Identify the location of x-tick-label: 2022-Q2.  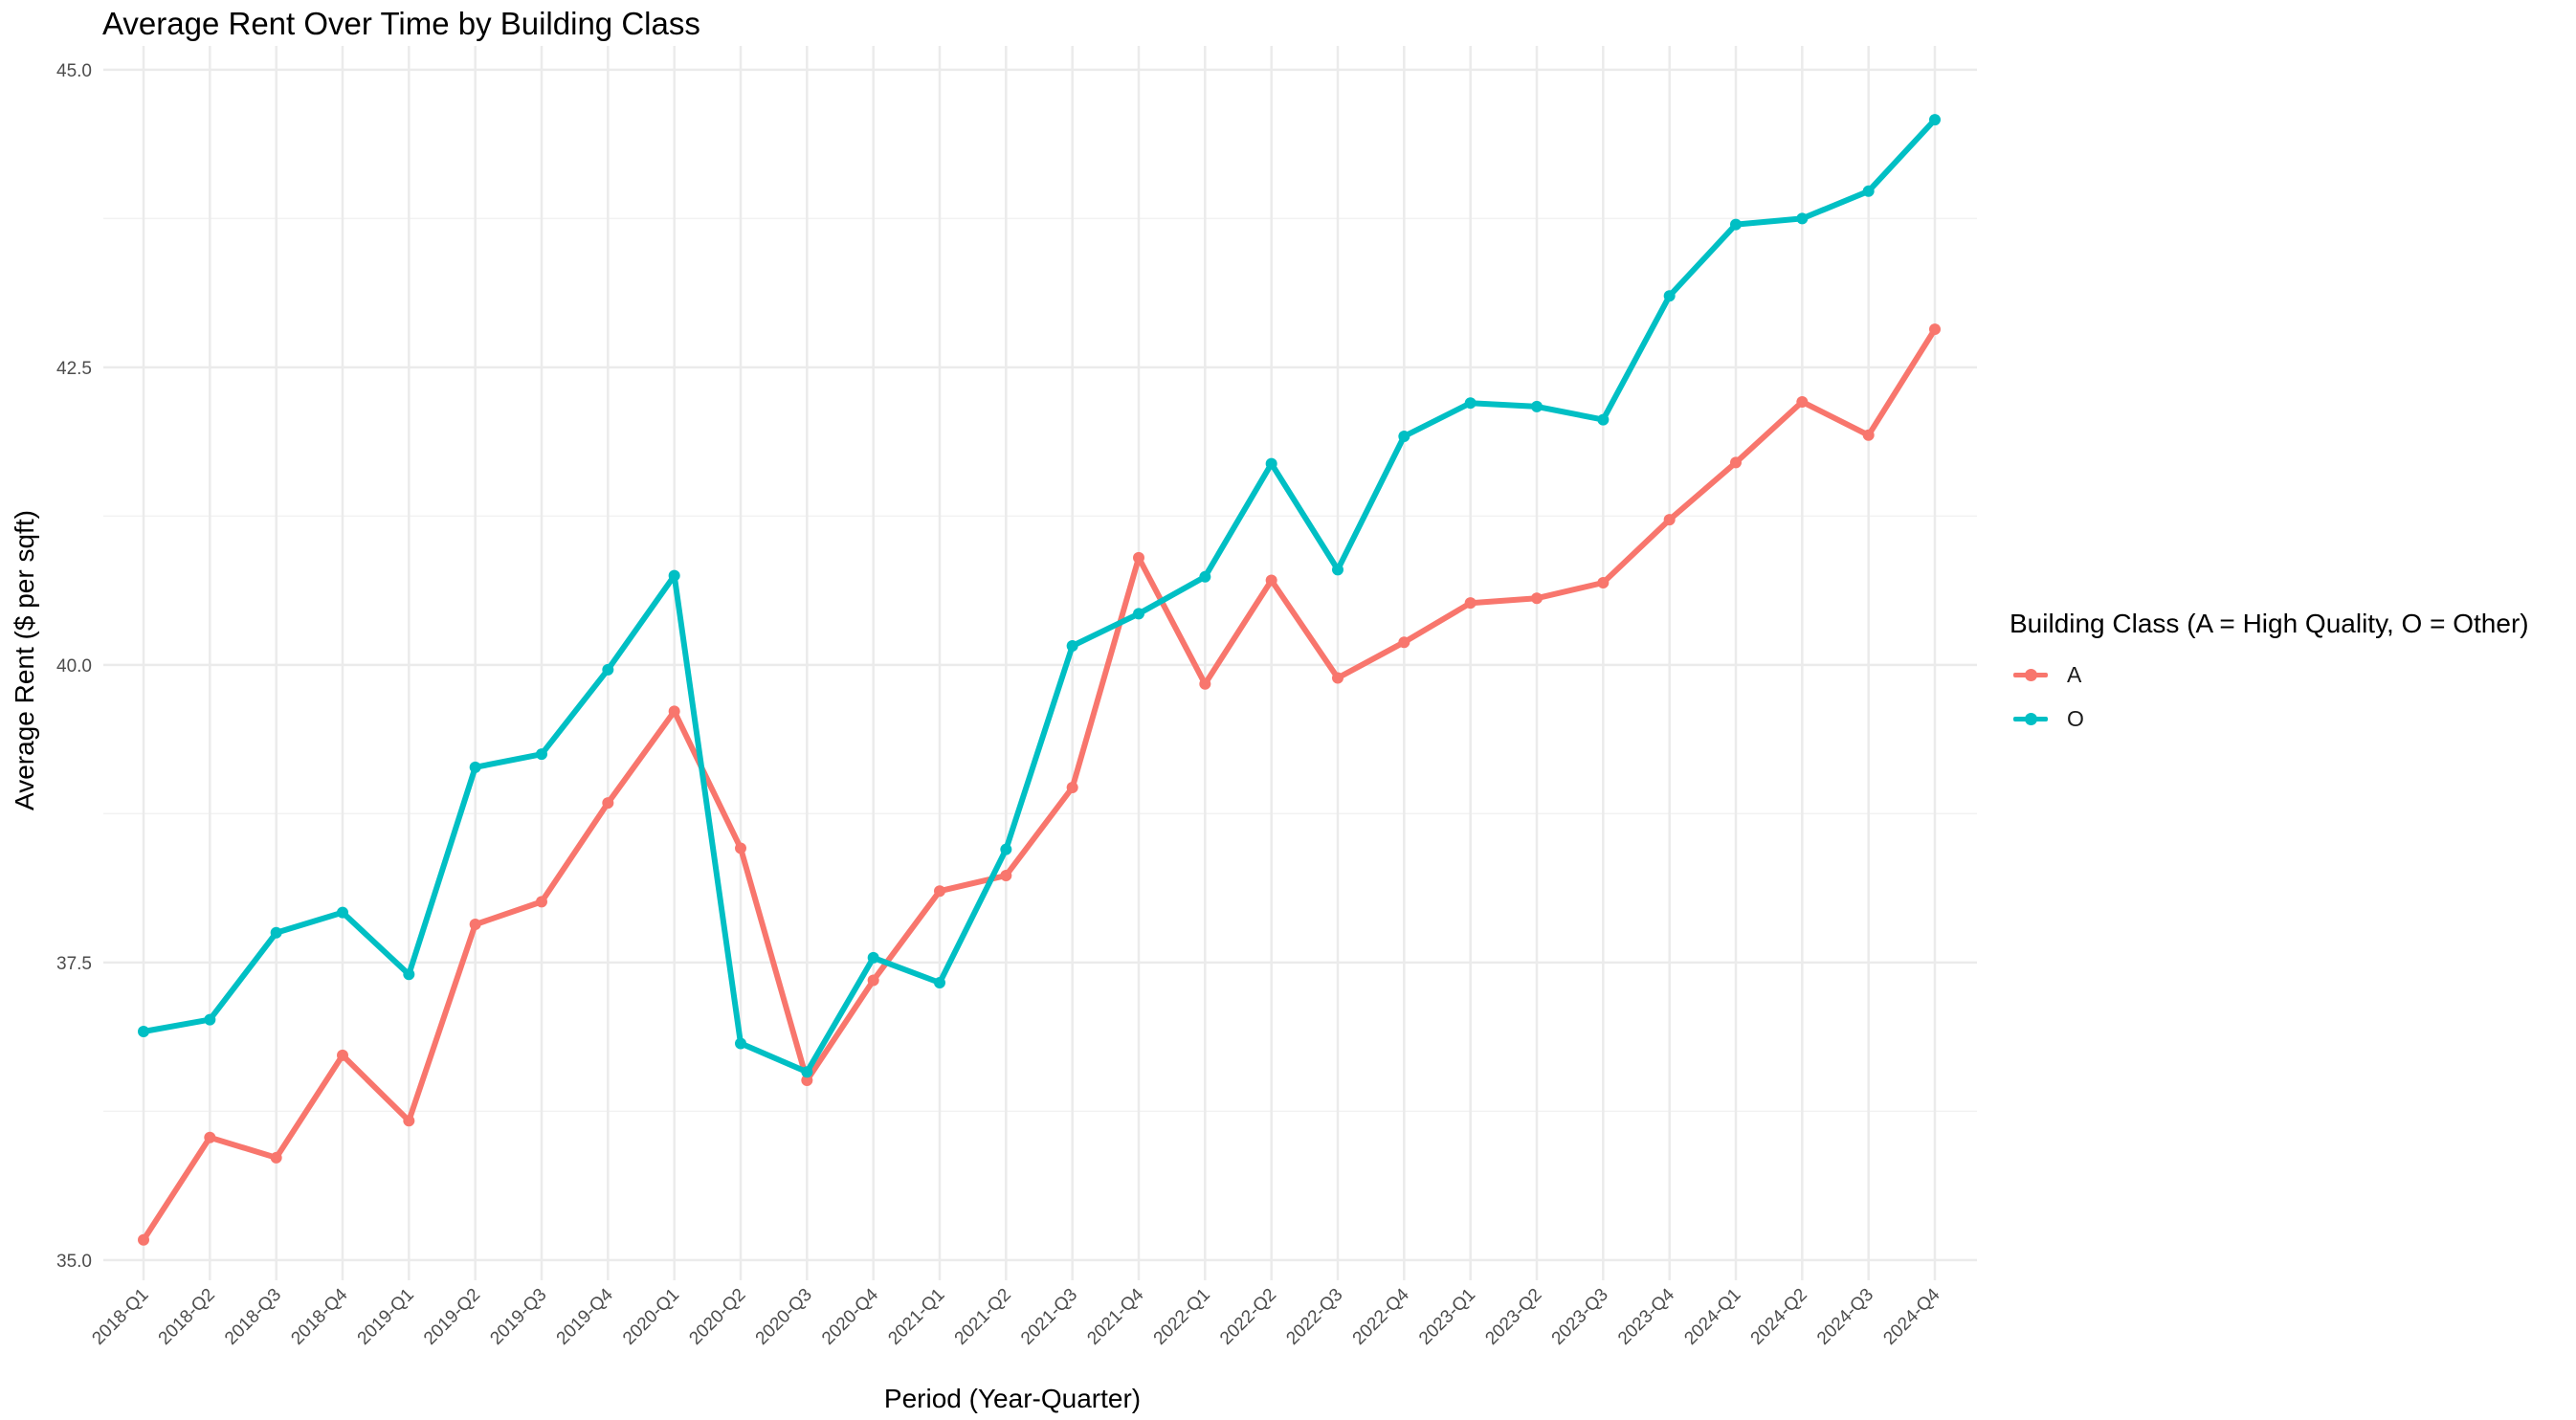
(1248, 1317).